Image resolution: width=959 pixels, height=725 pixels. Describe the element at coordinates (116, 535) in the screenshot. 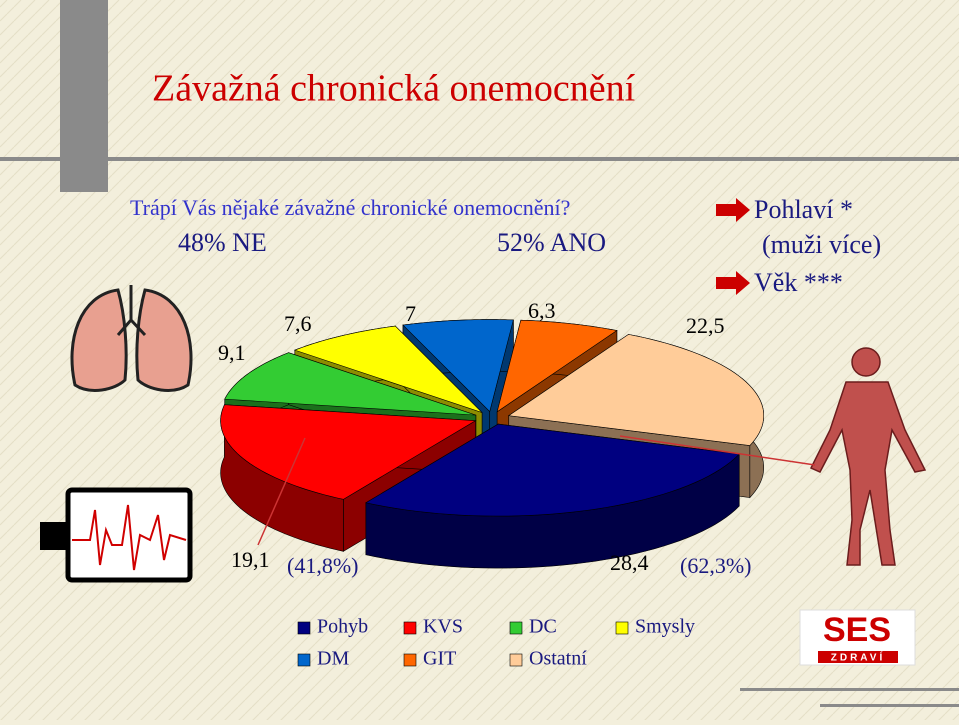

I see `ecg-monitor` at that location.